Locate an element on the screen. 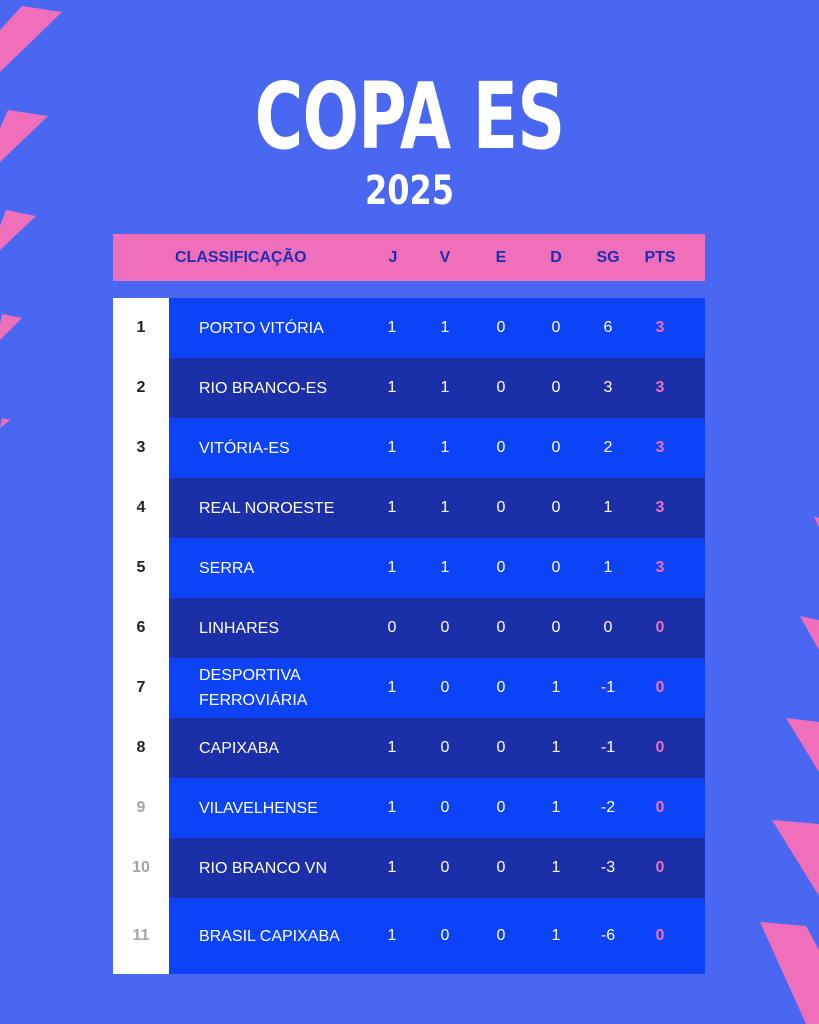 Image resolution: width=819 pixels, height=1024 pixels. row-position: 7 is located at coordinates (141, 687).